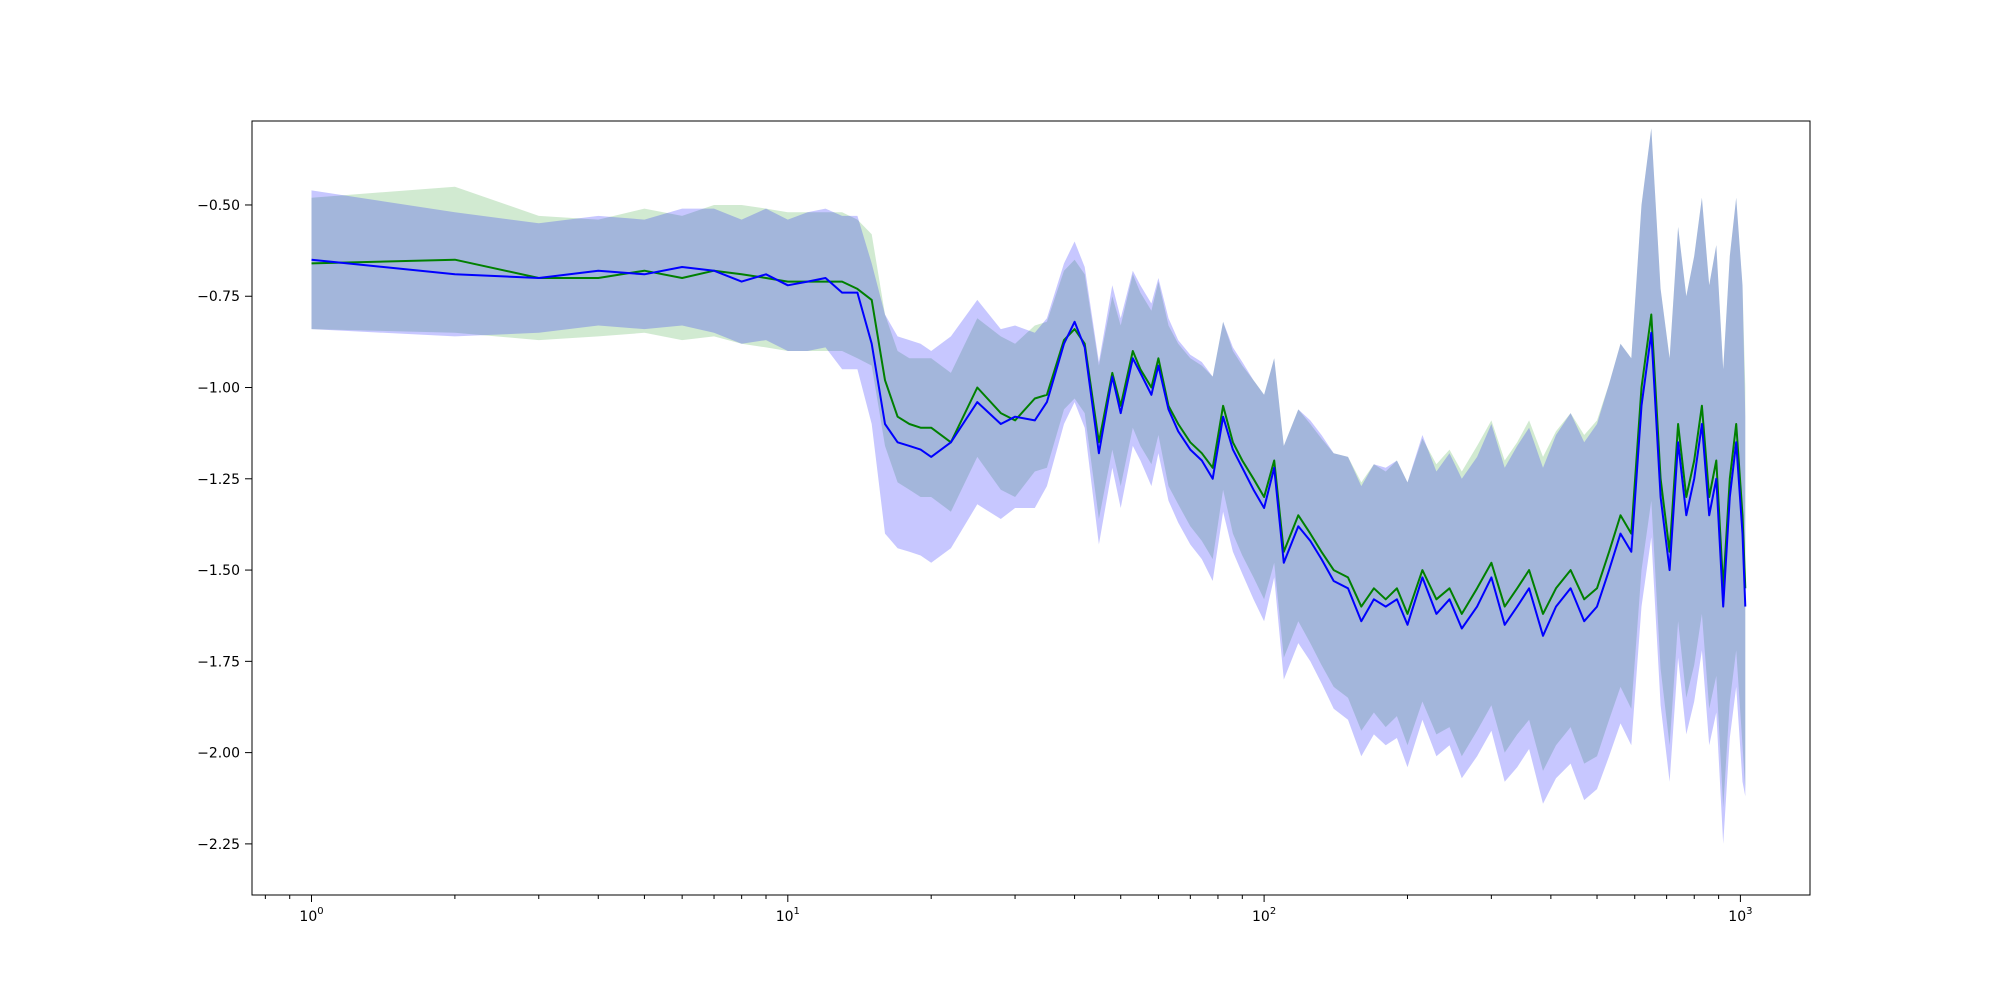  I want to click on y-tick-label: −1.00, so click(218, 389).